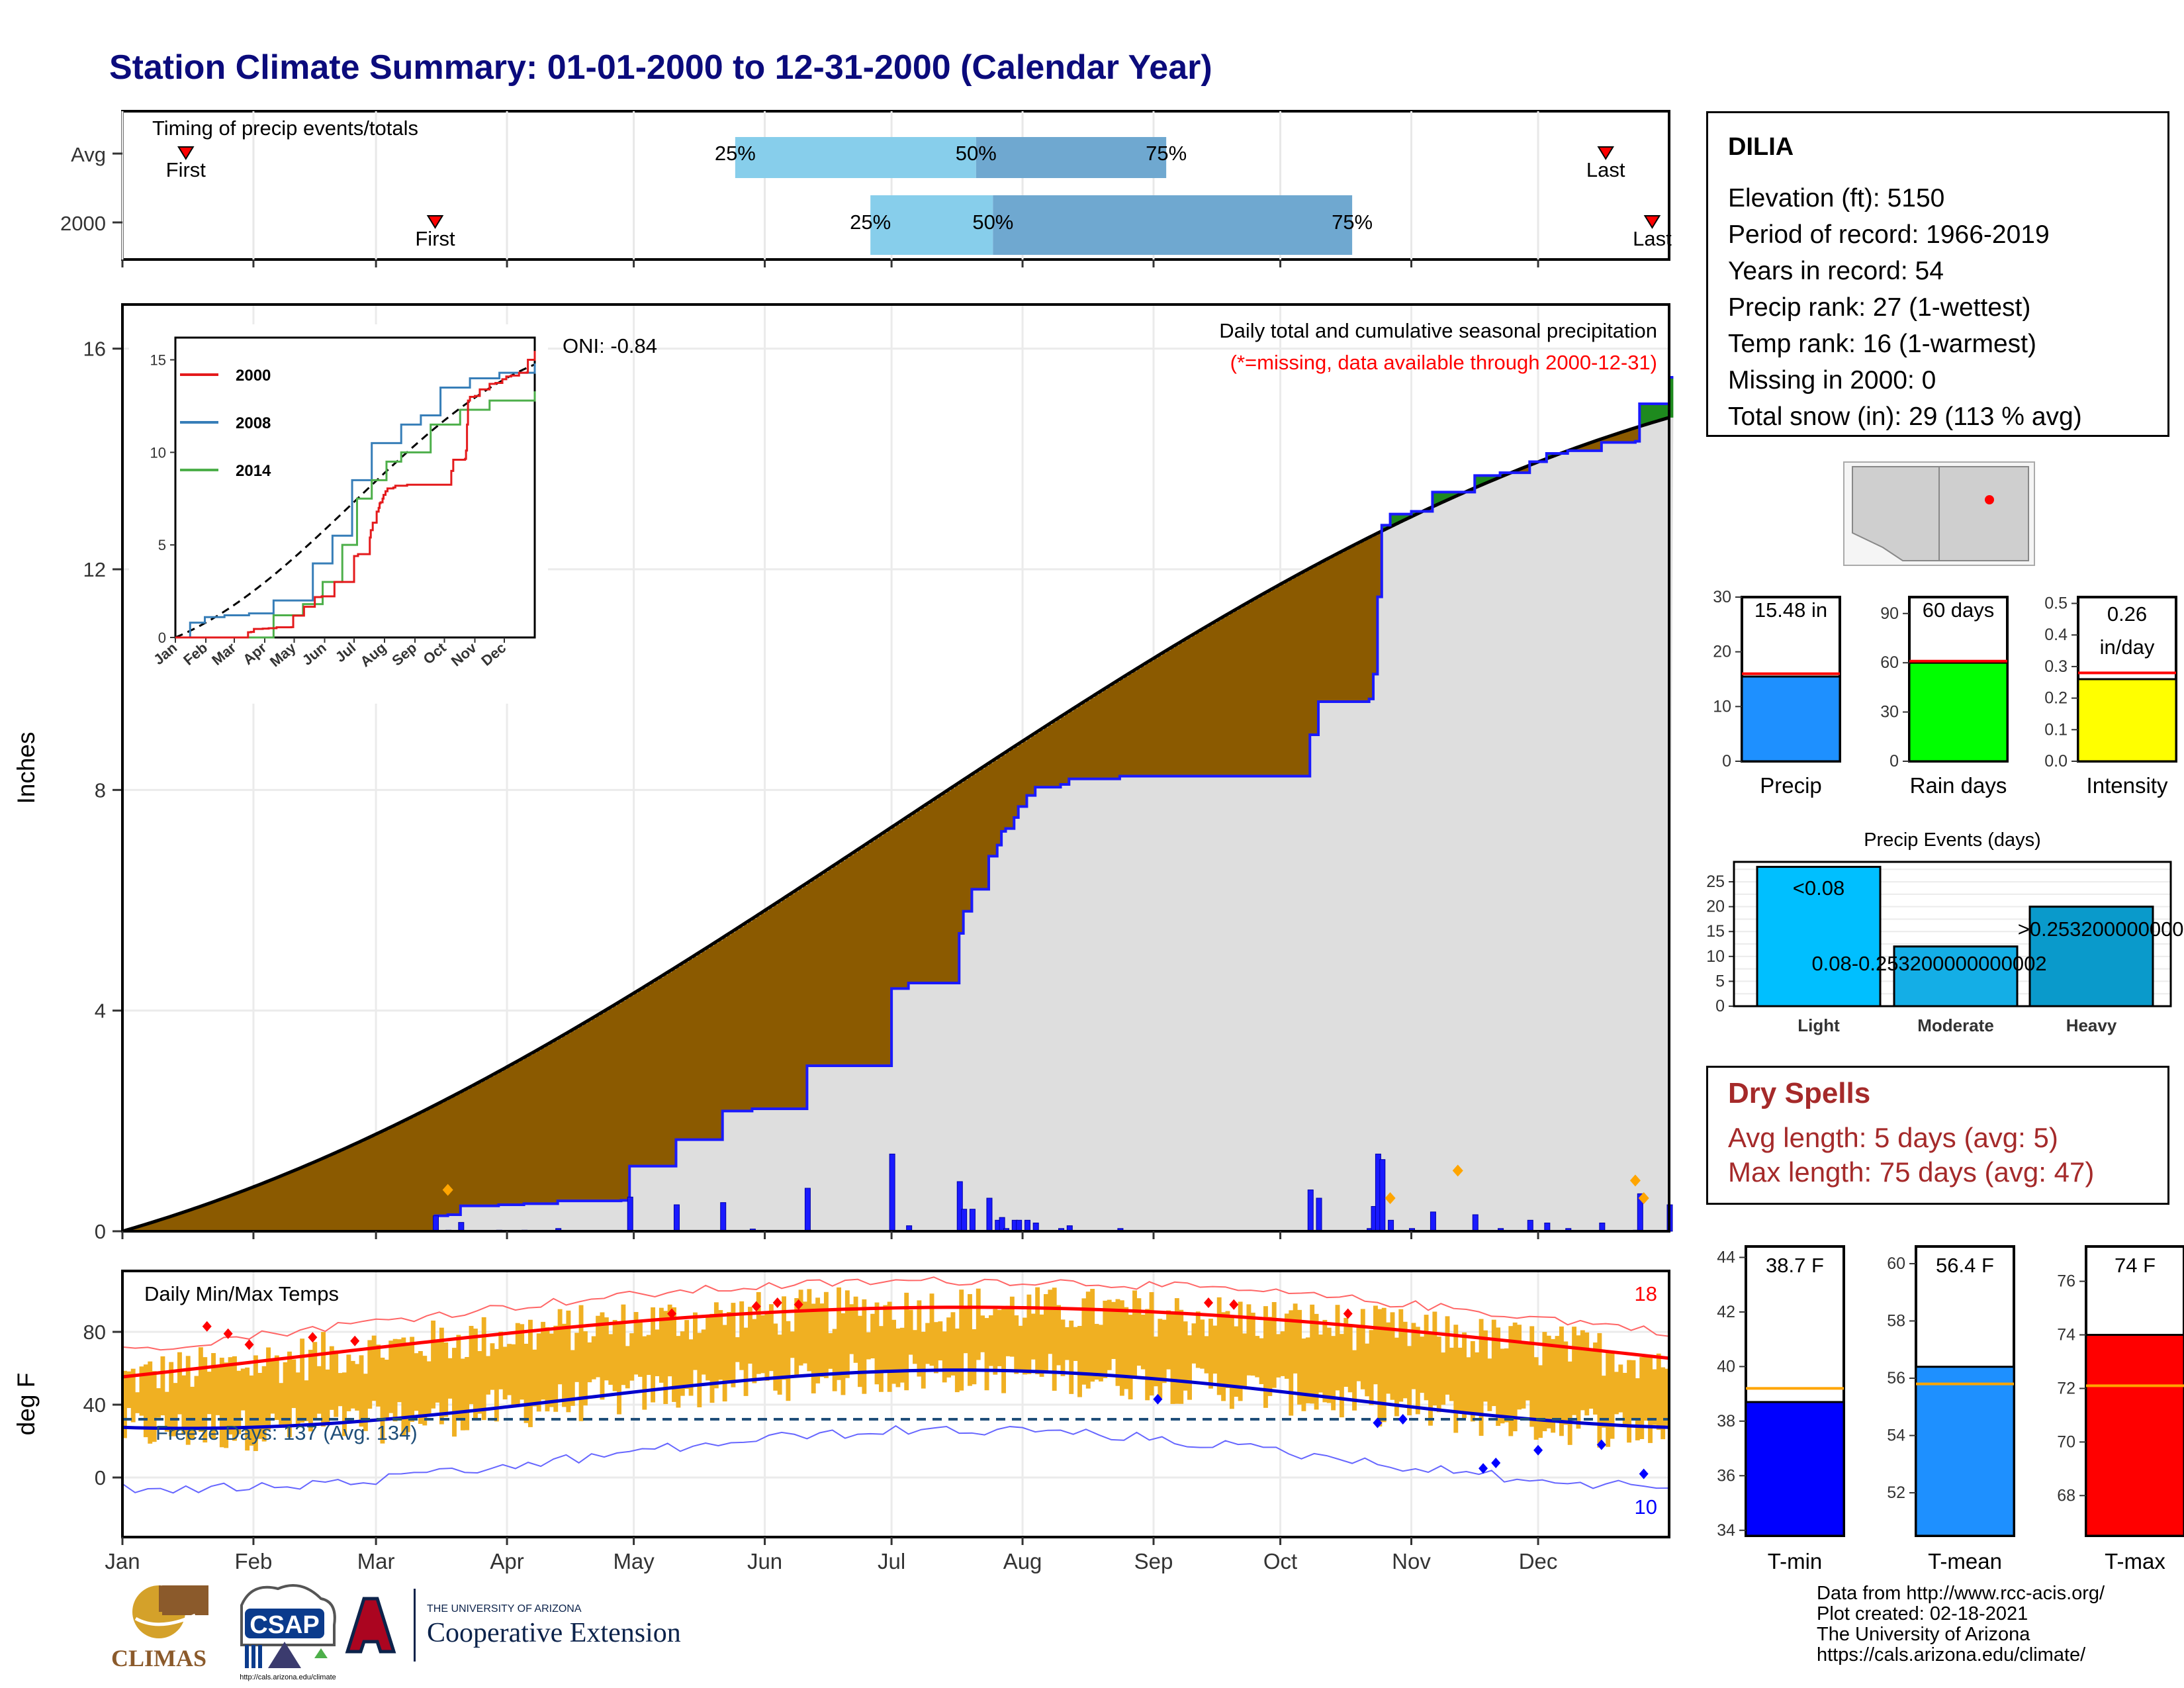 Image resolution: width=2184 pixels, height=1688 pixels. I want to click on summary-ytick-label: 90, so click(1889, 613).